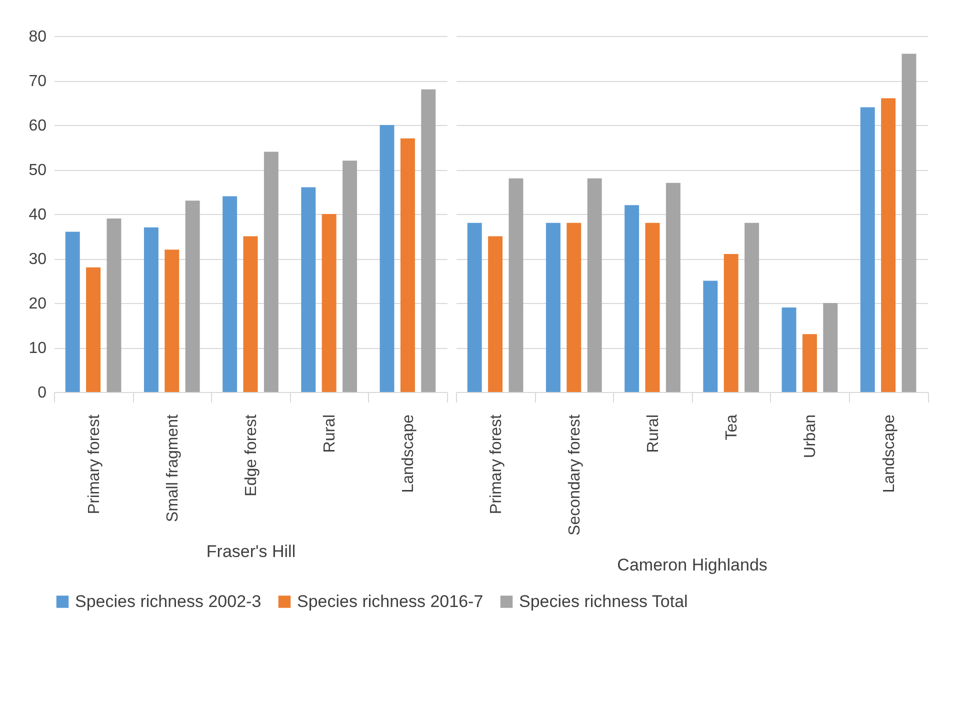  I want to click on x-tick-label: Edge forest, so click(251, 455).